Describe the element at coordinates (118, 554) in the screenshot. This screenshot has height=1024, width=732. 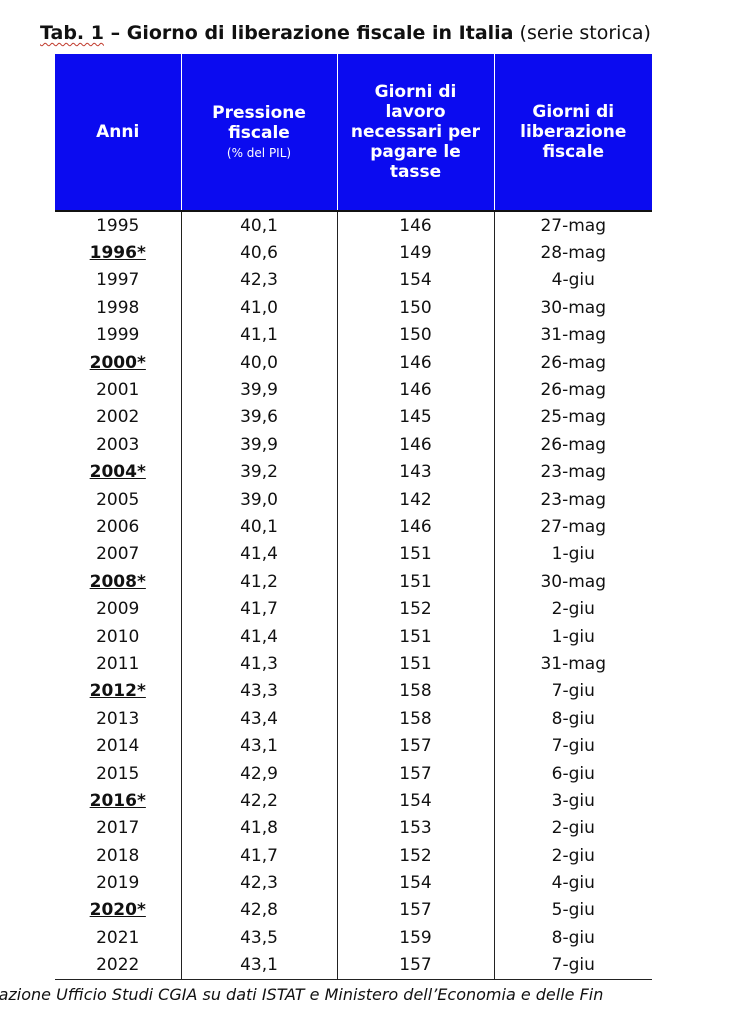
I see `cell-anno: 2007` at that location.